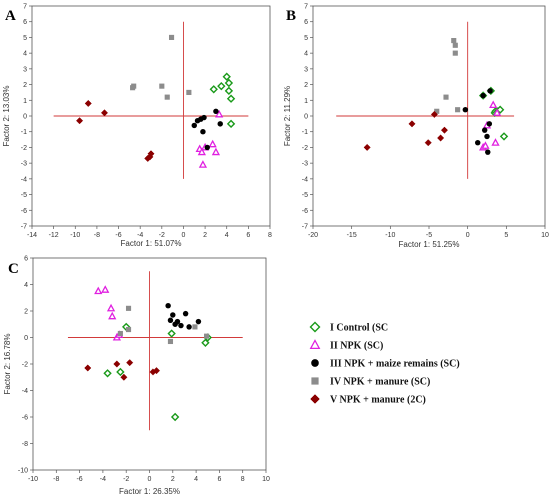 The height and width of the screenshot is (503, 550). What do you see at coordinates (79, 479) in the screenshot?
I see `panel-c-x-tick-label: -6` at bounding box center [79, 479].